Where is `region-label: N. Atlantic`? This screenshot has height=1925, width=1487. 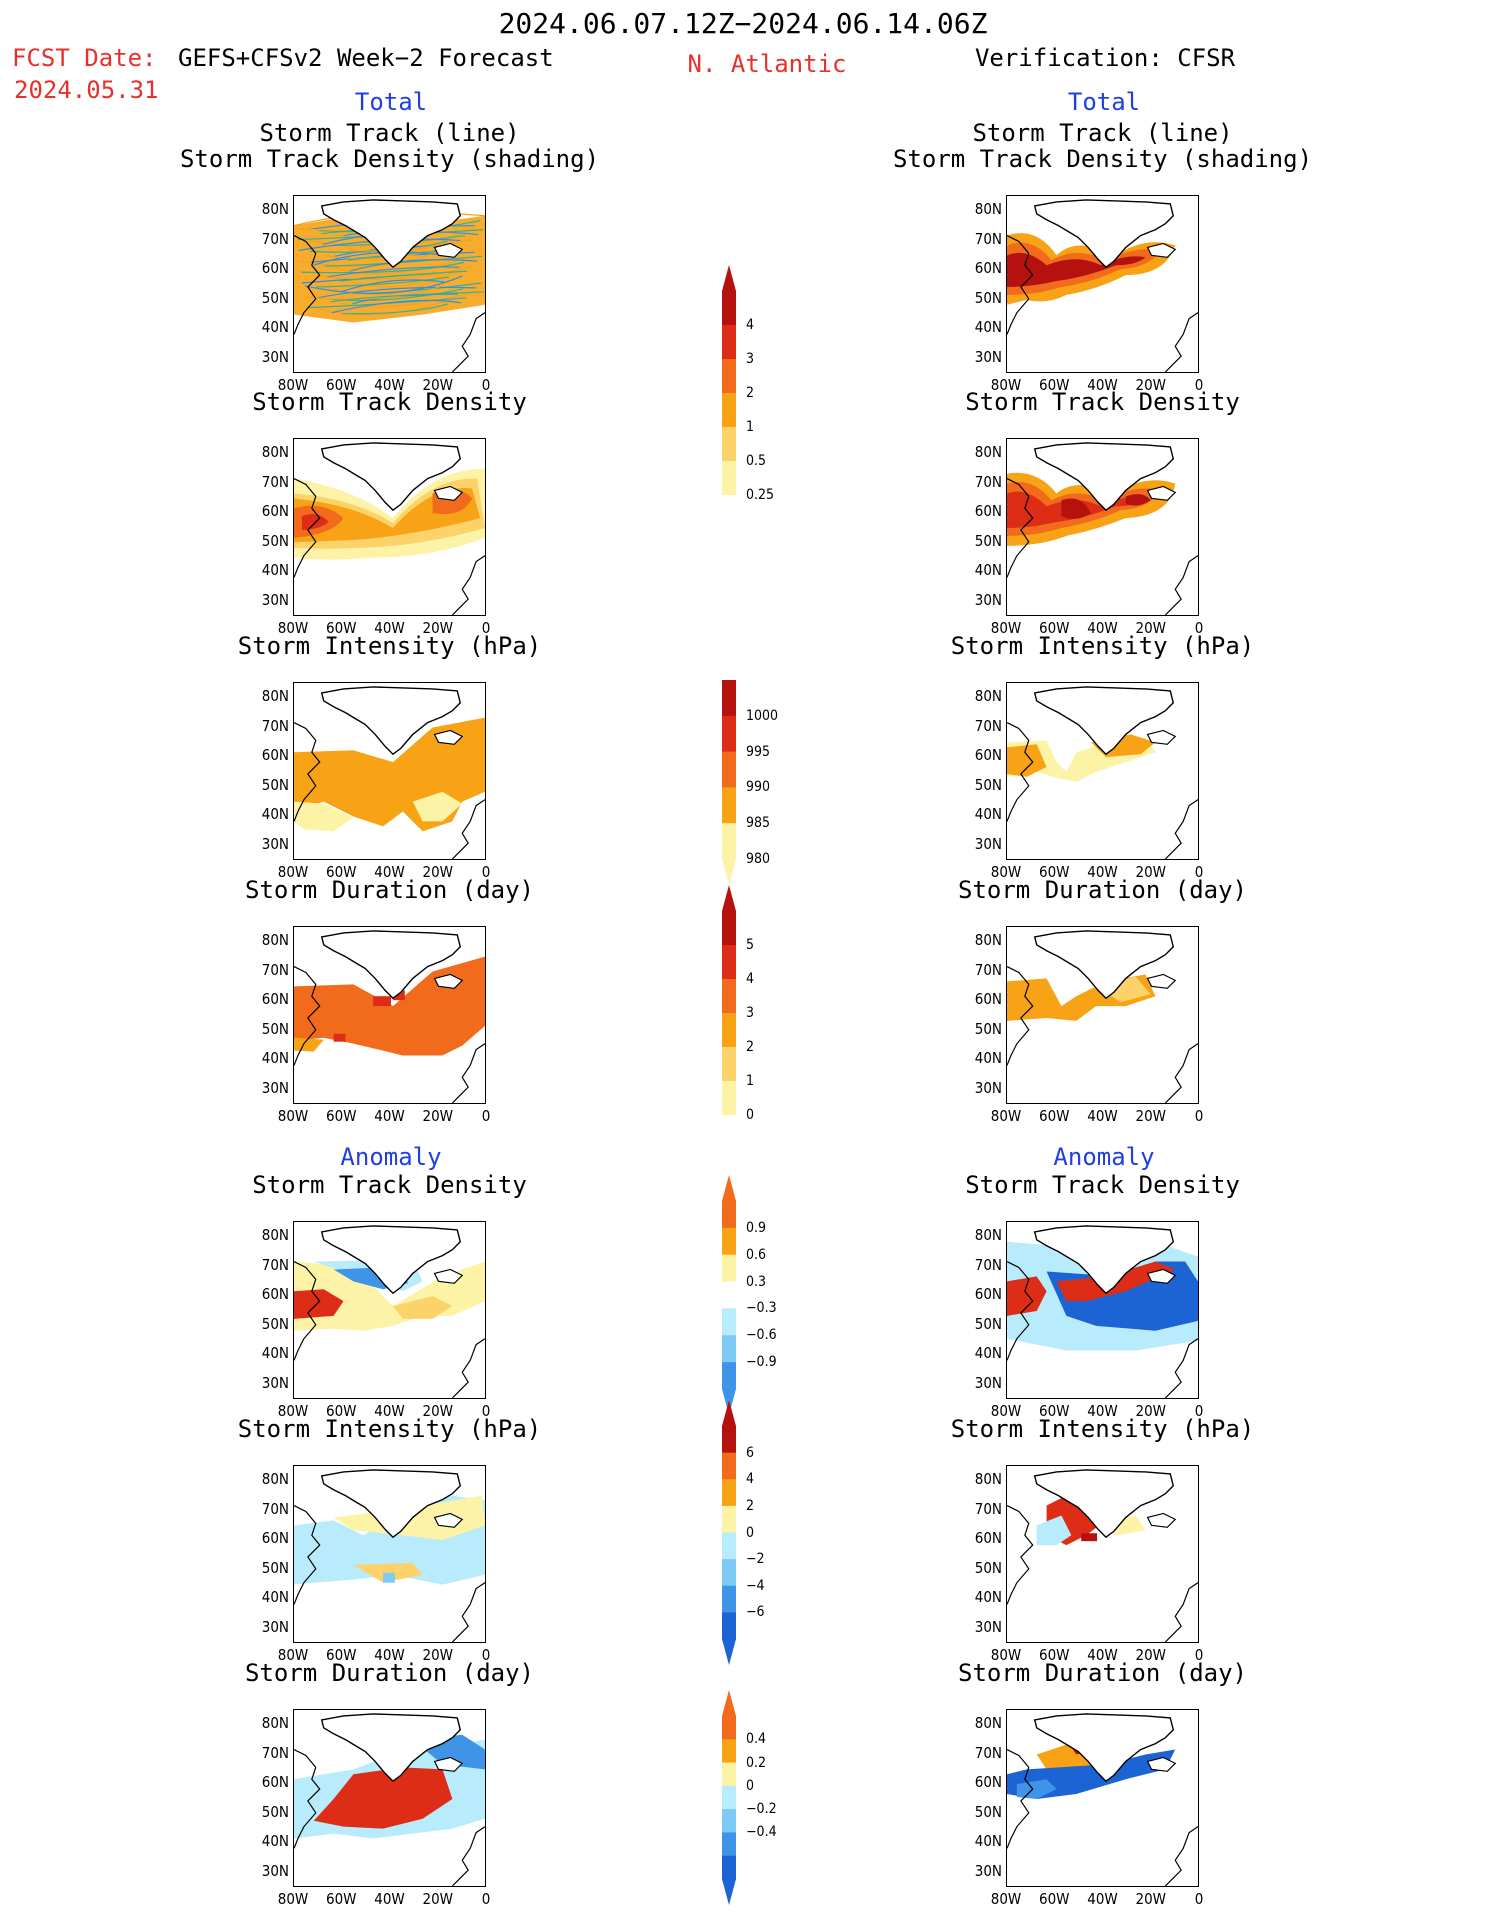 region-label: N. Atlantic is located at coordinates (767, 64).